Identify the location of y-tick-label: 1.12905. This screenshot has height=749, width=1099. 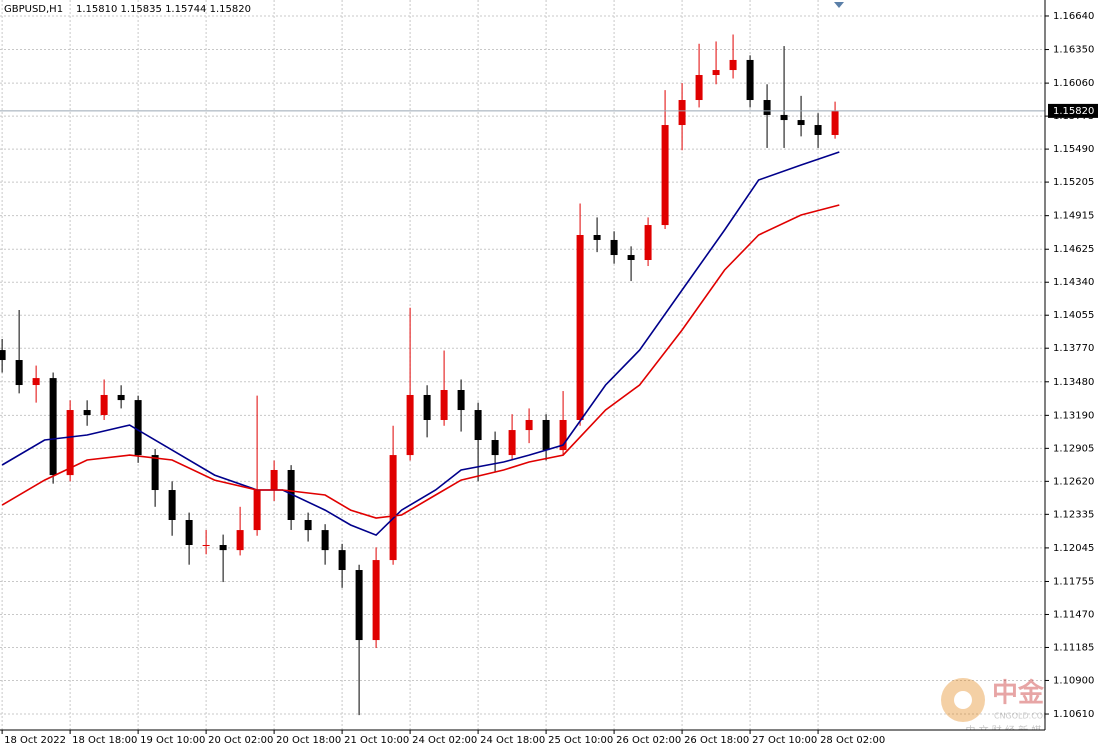
(1073, 448).